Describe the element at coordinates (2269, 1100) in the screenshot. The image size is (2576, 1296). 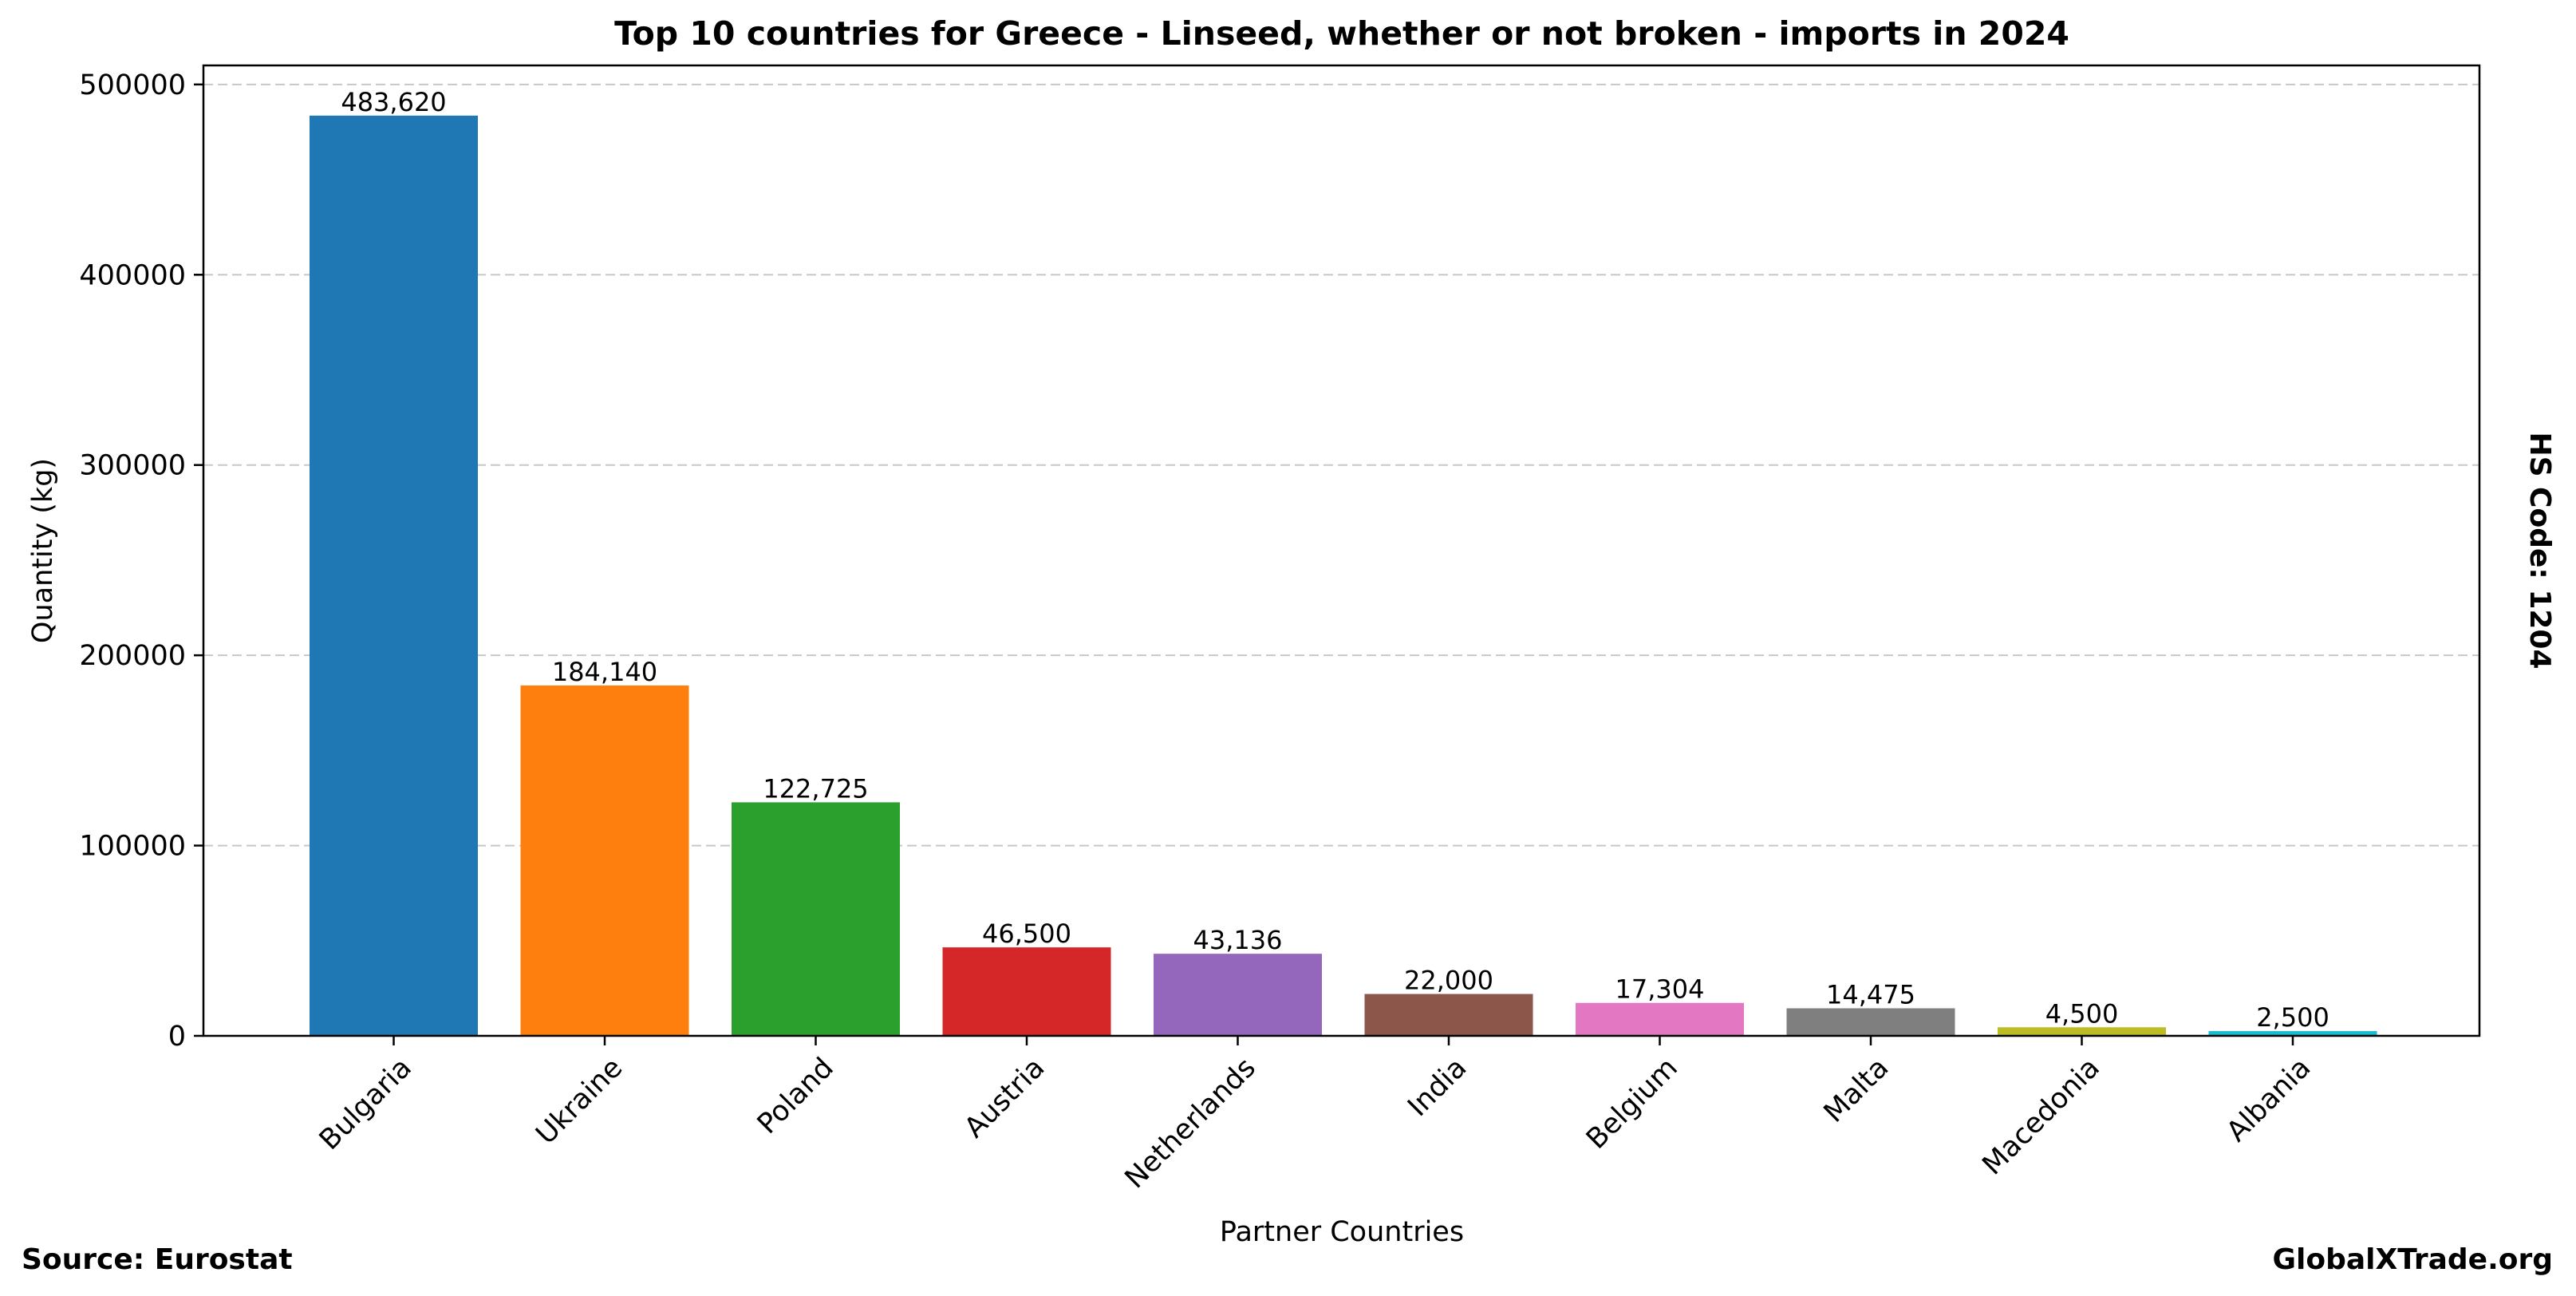
I see `x-tick-label: Albania` at that location.